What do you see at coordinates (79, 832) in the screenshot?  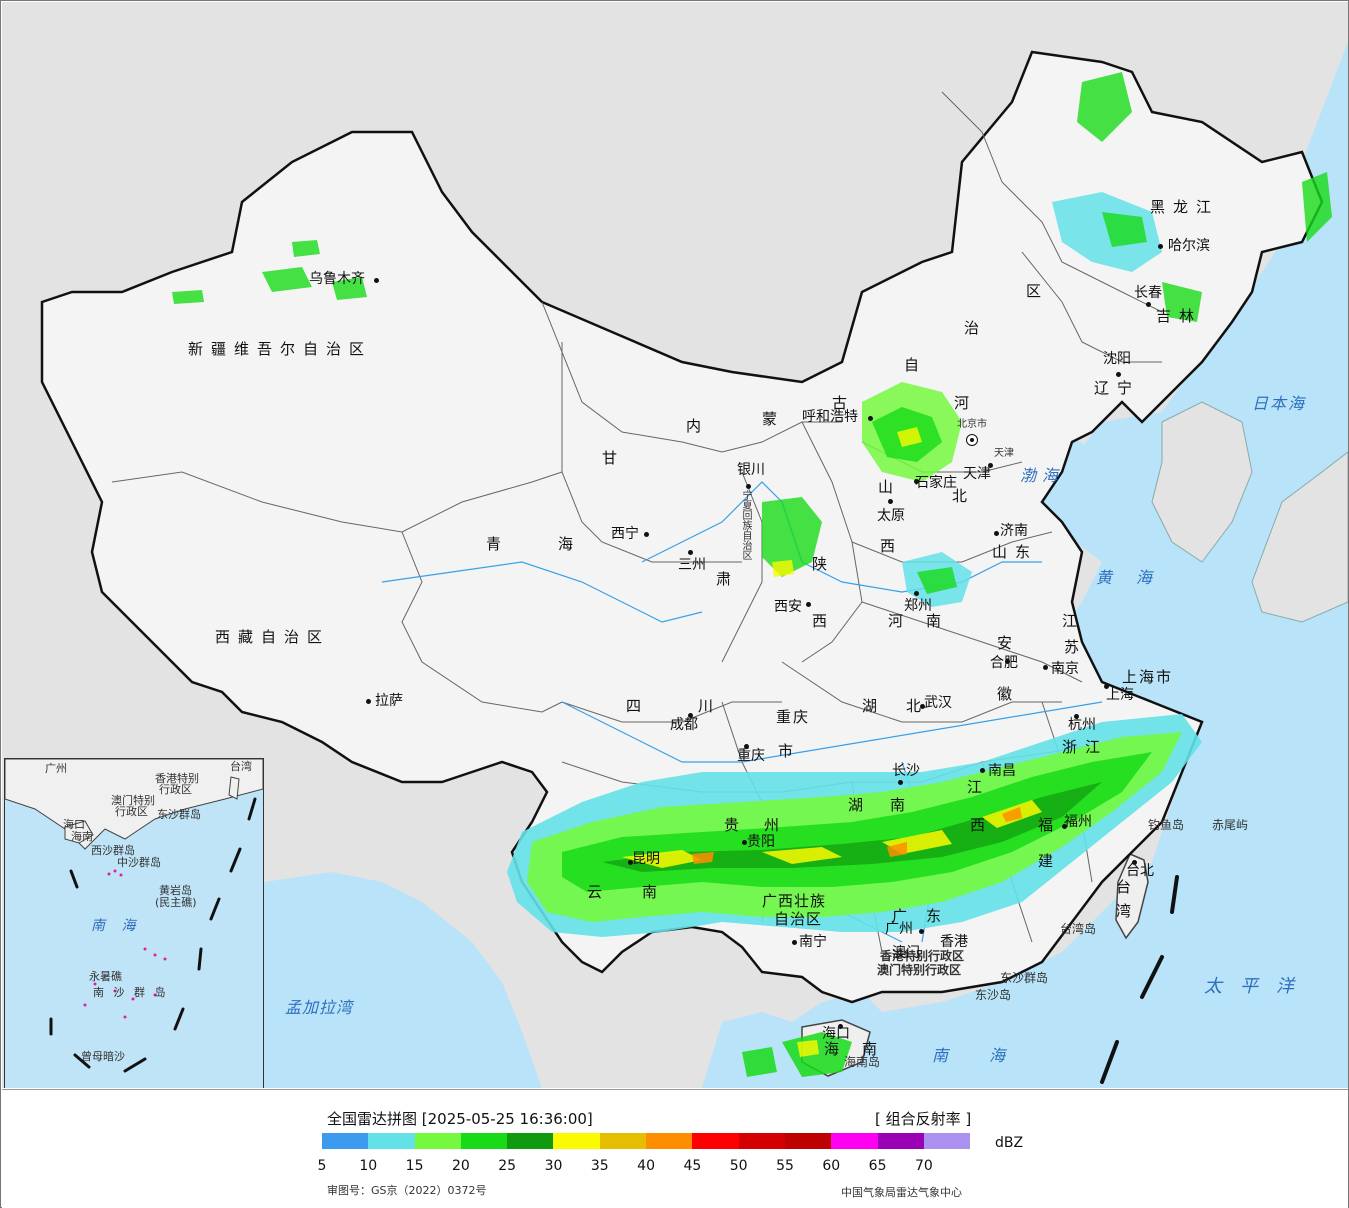 I see `inset-hainan` at bounding box center [79, 832].